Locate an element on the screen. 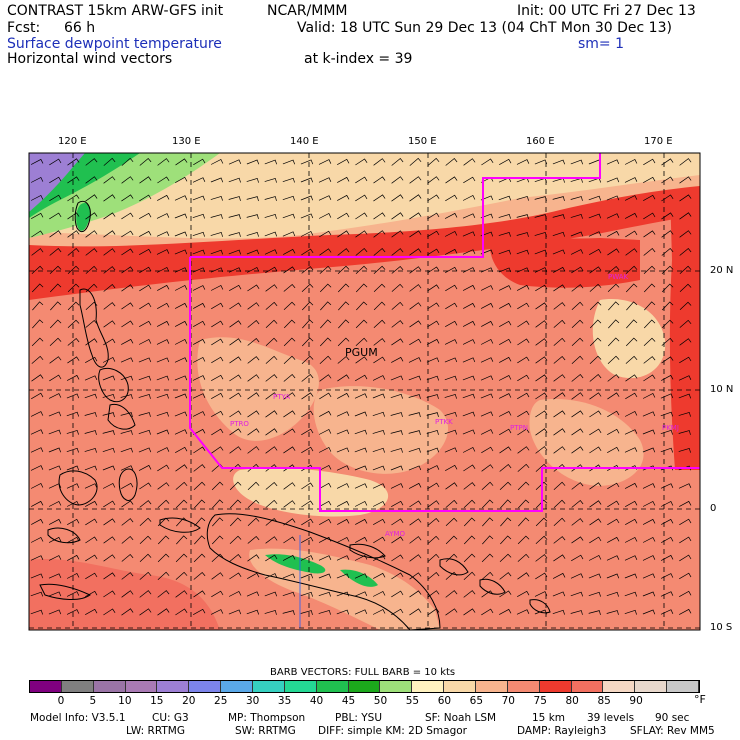  lat-label-20n: 20 N is located at coordinates (722, 270).